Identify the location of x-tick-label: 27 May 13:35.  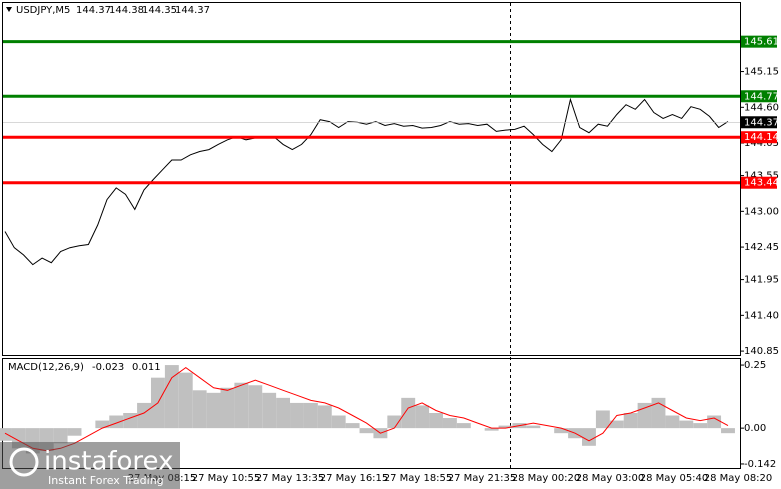
(290, 478).